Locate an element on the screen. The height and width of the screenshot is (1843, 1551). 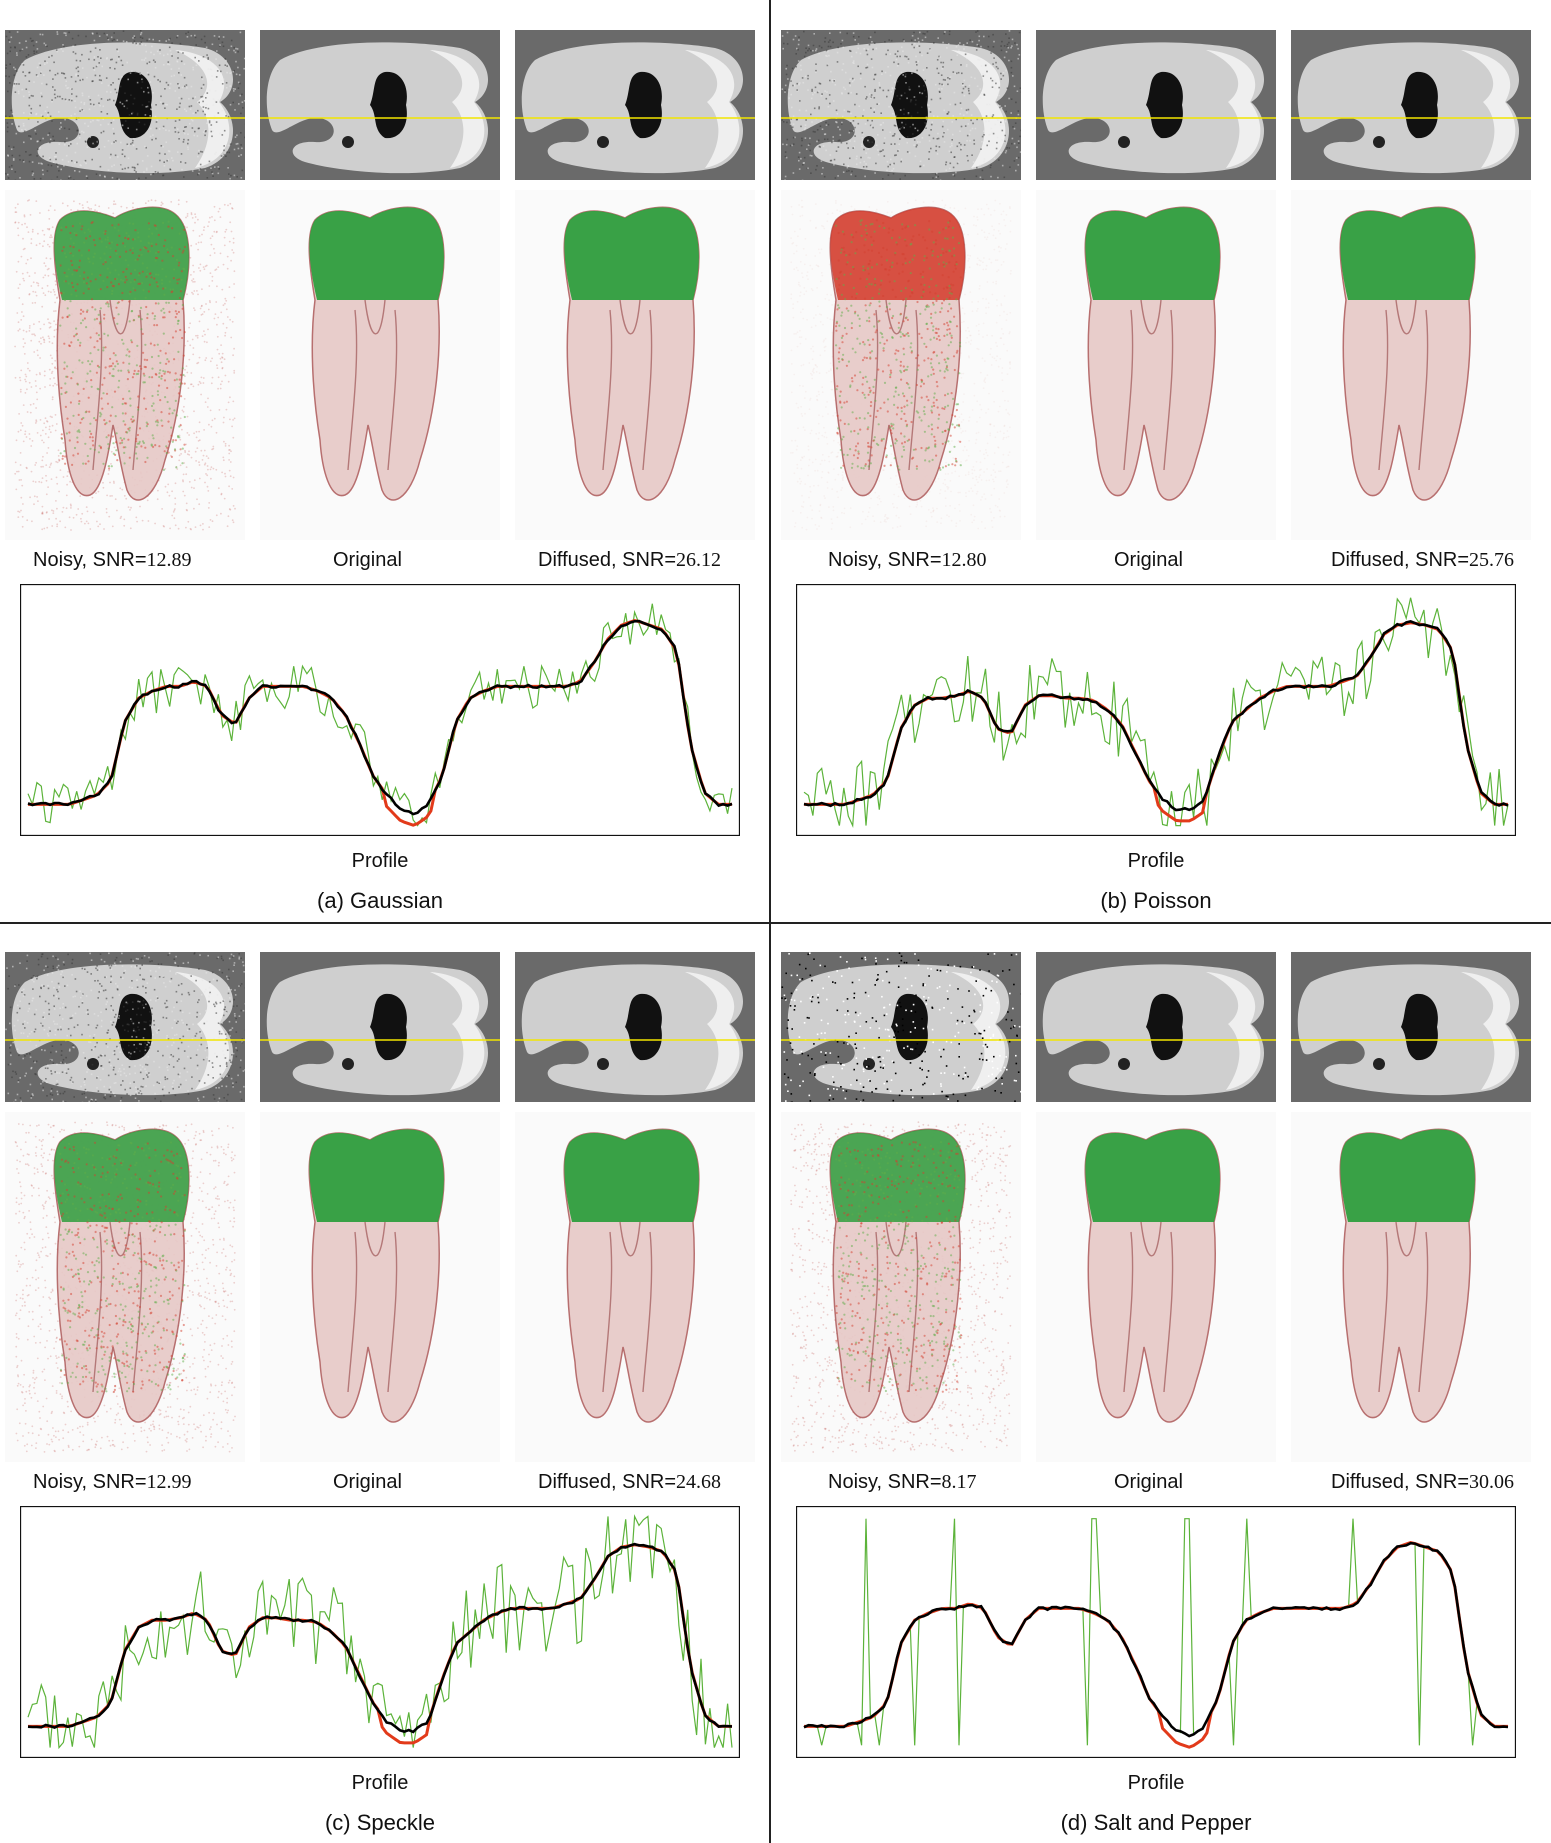
diffused-label-snr: 24.68 is located at coordinates (699, 1482).